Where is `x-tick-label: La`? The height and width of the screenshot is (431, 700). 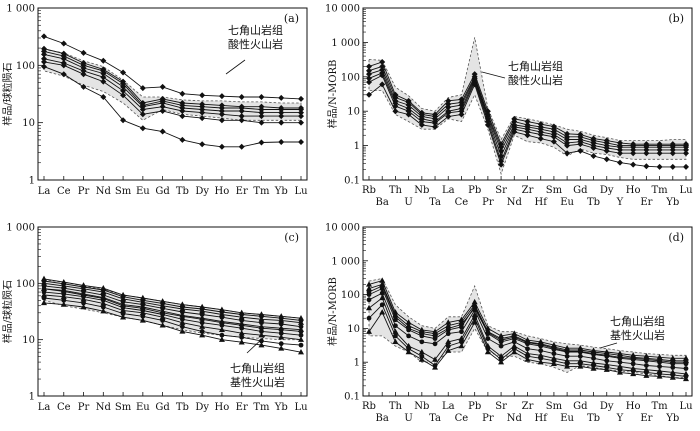
x-tick-label: La is located at coordinates (44, 191).